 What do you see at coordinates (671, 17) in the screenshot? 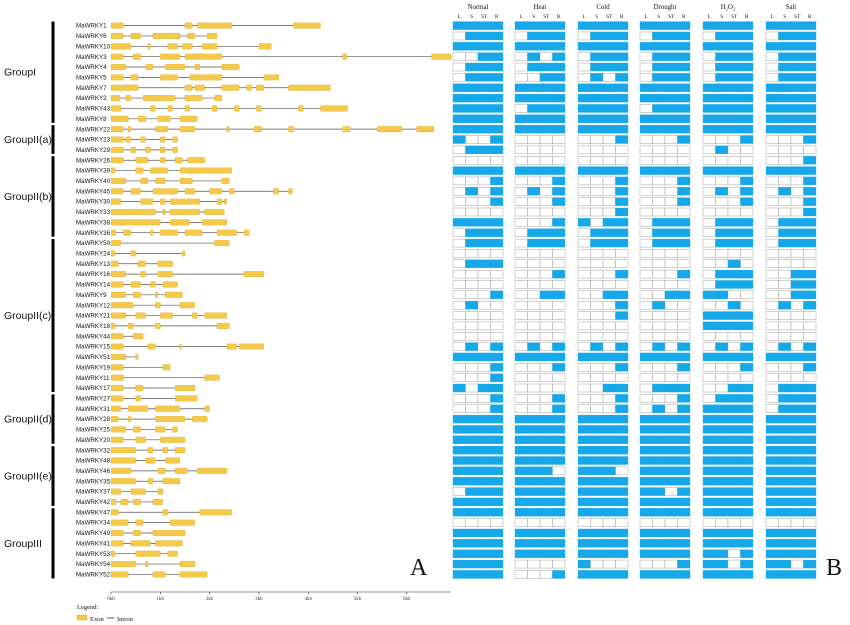
I see `tissue-label: ST` at bounding box center [671, 17].